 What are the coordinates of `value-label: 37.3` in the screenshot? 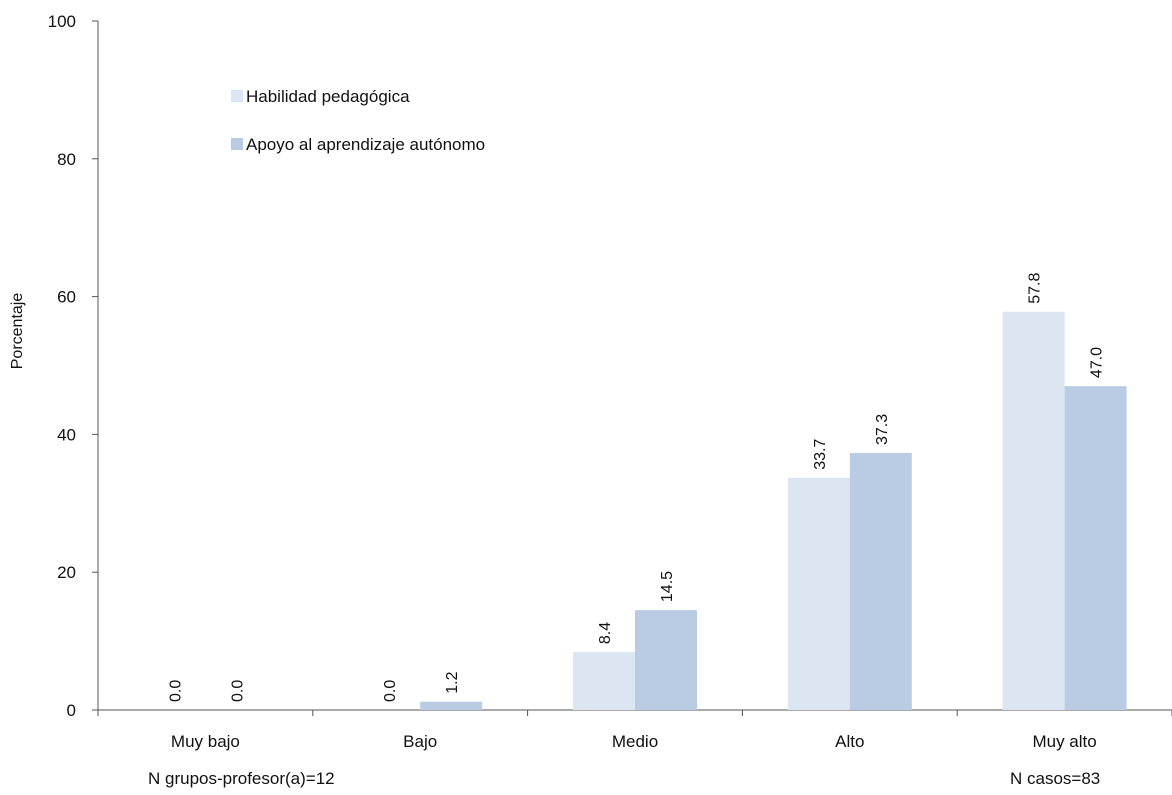 It's located at (882, 429).